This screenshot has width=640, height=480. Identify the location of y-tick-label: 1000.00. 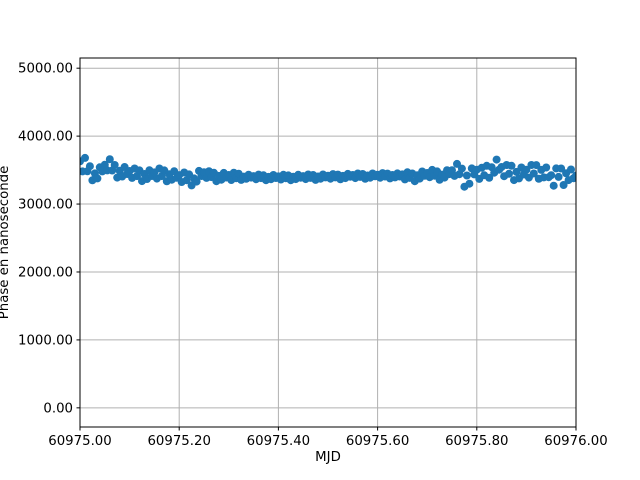
(45, 340).